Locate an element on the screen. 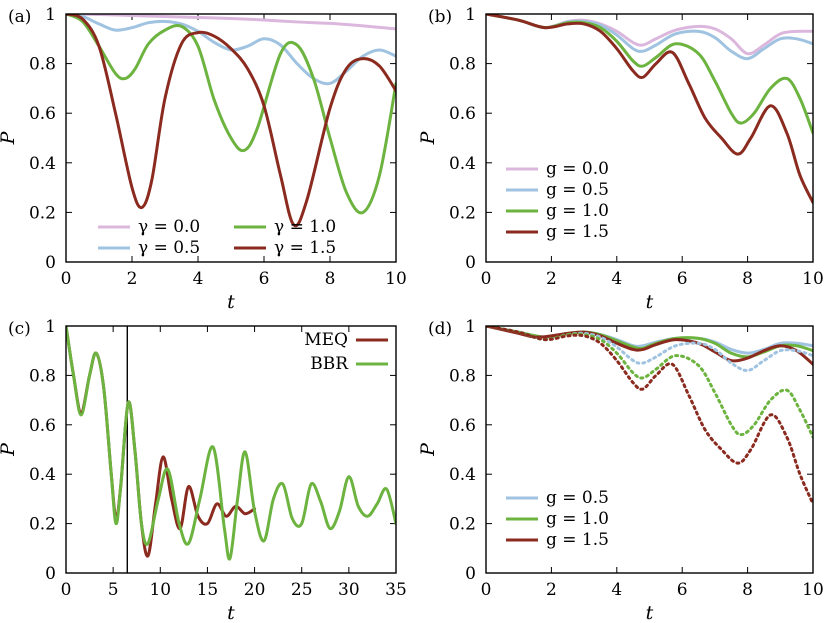  legend-label: BBR is located at coordinates (329, 364).